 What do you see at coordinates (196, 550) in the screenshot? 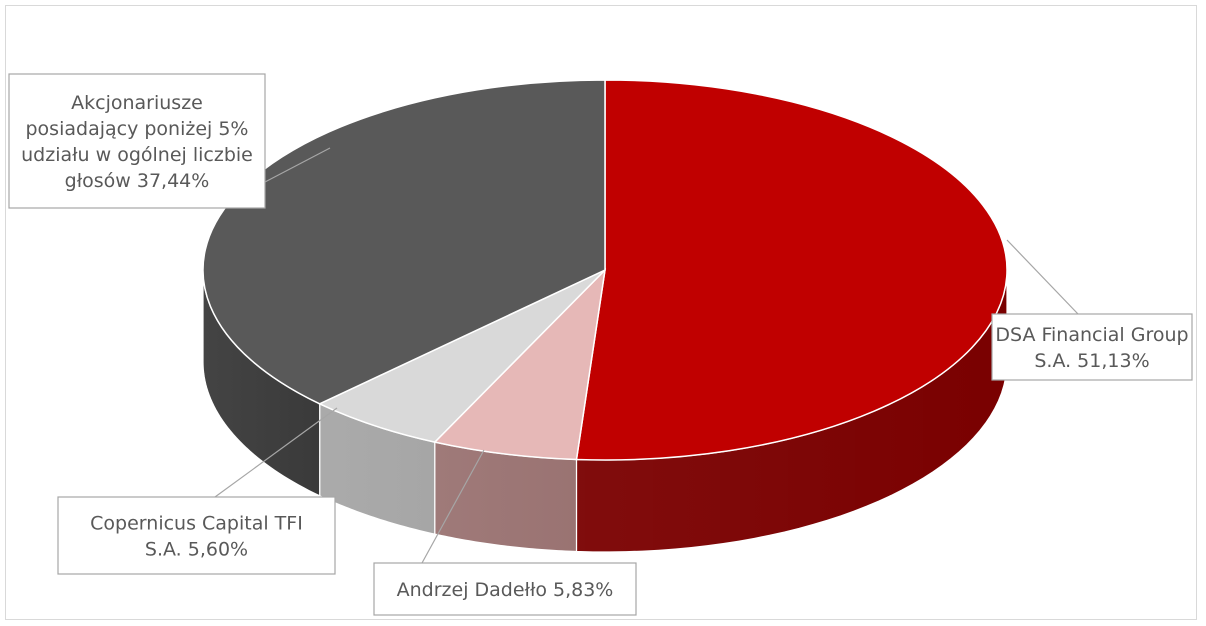
I see `data-label-copernicus-capital-line-2: S.A. 5,60%` at bounding box center [196, 550].